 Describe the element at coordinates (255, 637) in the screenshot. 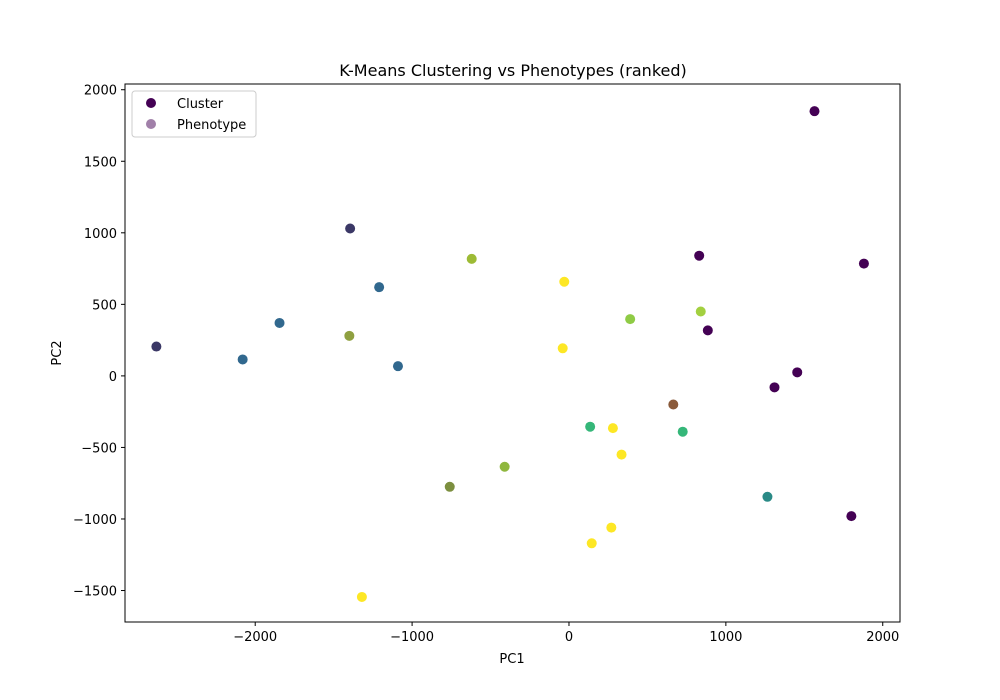

I see `x-tick-label: −2000` at that location.